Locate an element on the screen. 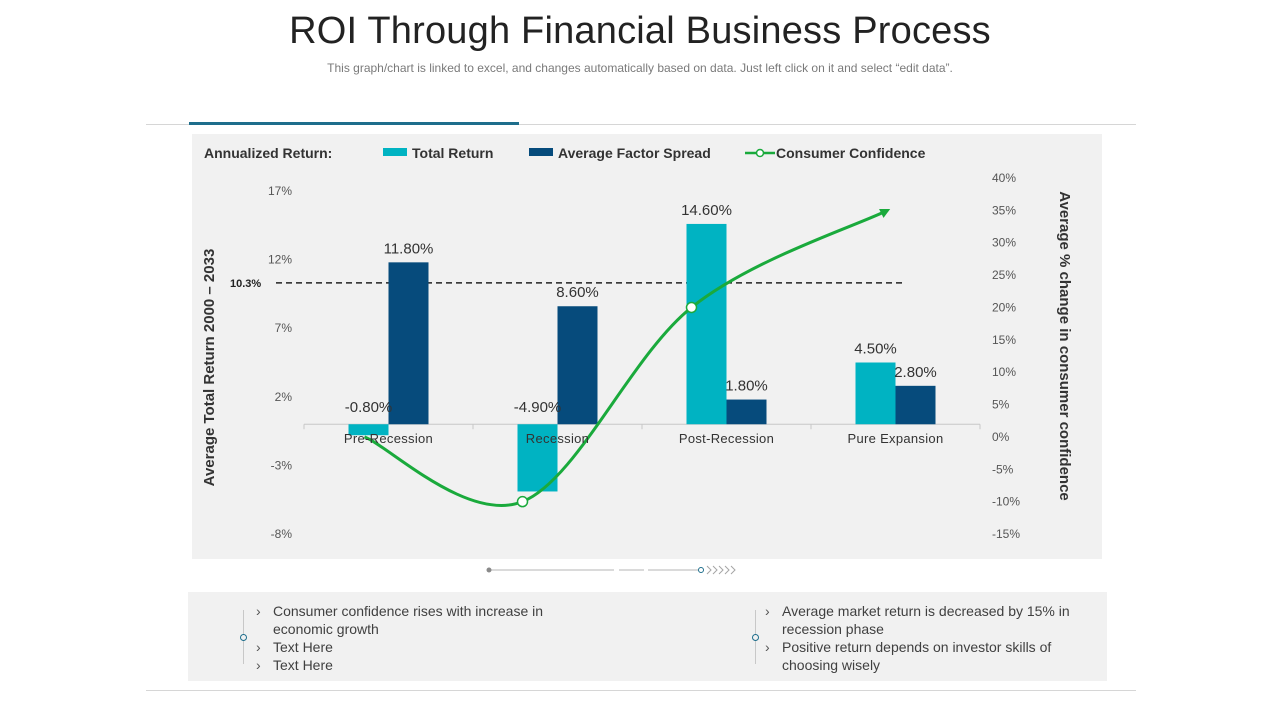 This screenshot has height=720, width=1280. y2-tick-label: 35% is located at coordinates (1004, 210).